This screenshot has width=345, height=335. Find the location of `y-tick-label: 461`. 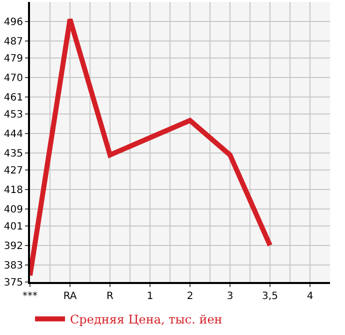

y-tick-label: 461 is located at coordinates (13, 98).